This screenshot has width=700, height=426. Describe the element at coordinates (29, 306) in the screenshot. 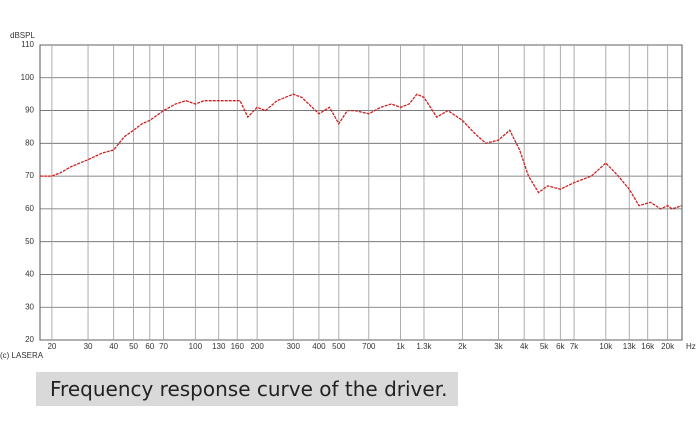

I see `y-tick-label: 30` at that location.